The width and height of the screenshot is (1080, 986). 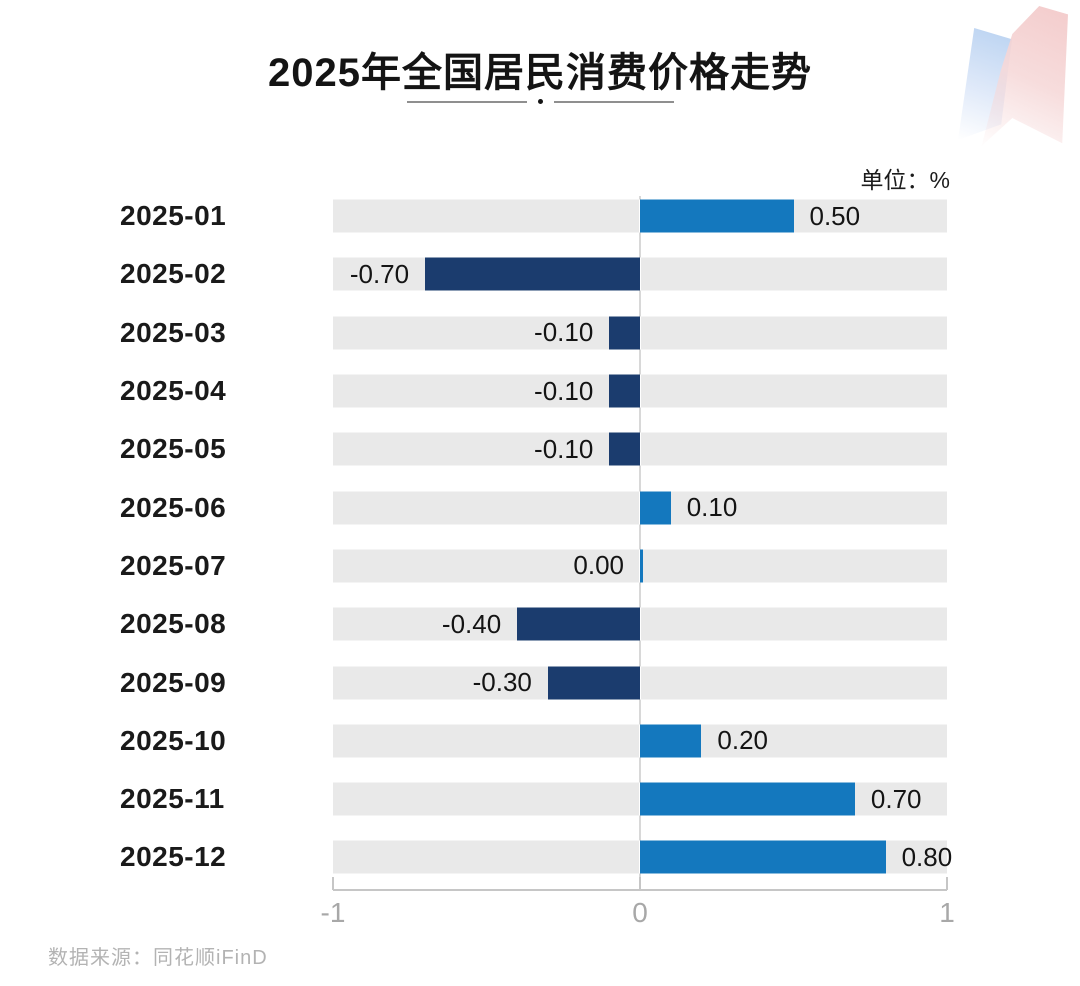 I want to click on x-axis: -1 0 1, so click(x=638, y=907).